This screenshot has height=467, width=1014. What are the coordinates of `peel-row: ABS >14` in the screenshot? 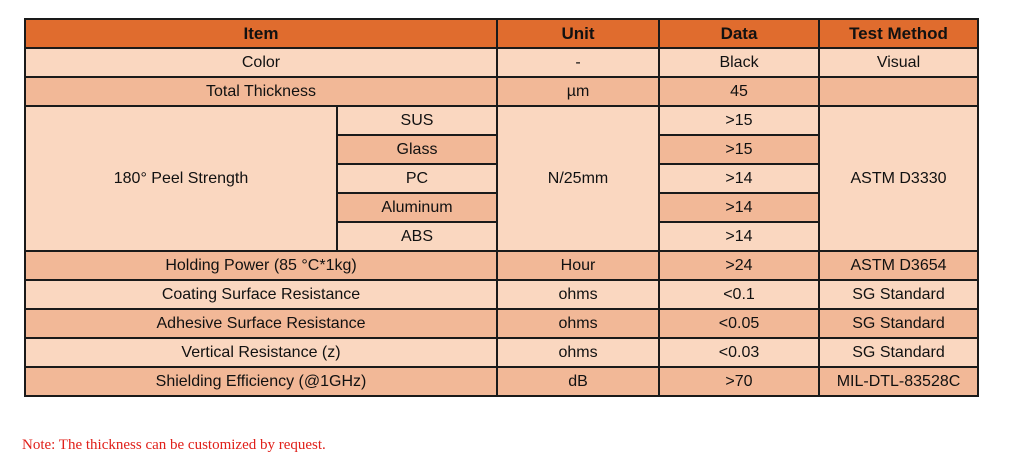 It's located at (501, 236).